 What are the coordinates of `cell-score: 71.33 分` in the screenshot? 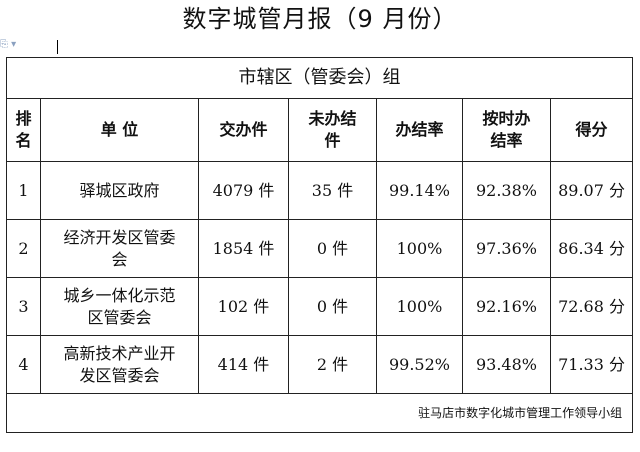 It's located at (591, 364).